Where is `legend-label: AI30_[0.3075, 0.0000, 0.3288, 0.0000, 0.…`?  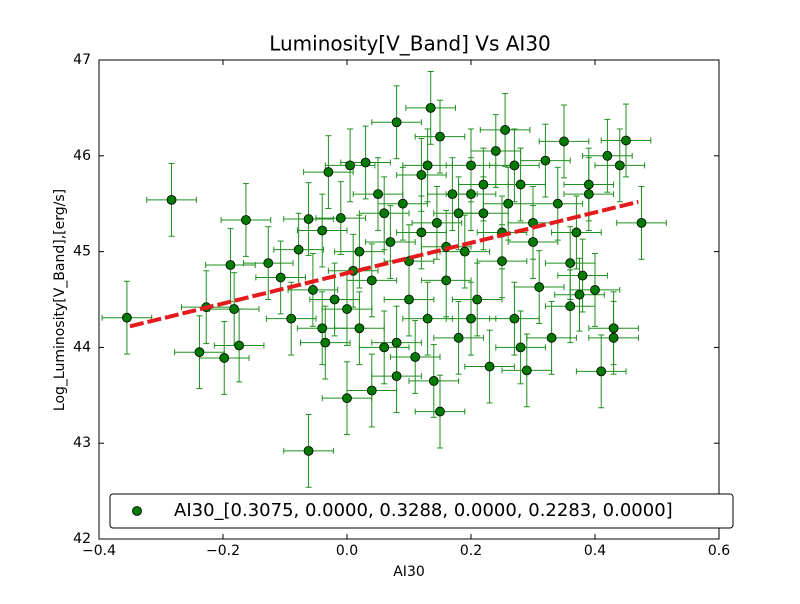 legend-label: AI30_[0.3075, 0.0000, 0.3288, 0.0000, 0.… is located at coordinates (423, 510).